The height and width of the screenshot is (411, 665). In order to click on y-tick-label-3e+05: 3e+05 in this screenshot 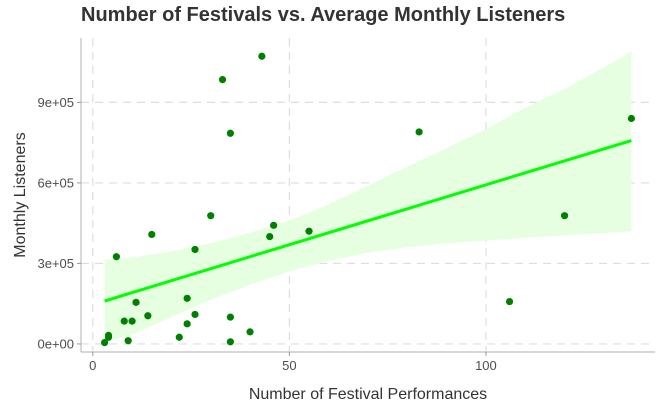, I will do `click(55, 263)`.